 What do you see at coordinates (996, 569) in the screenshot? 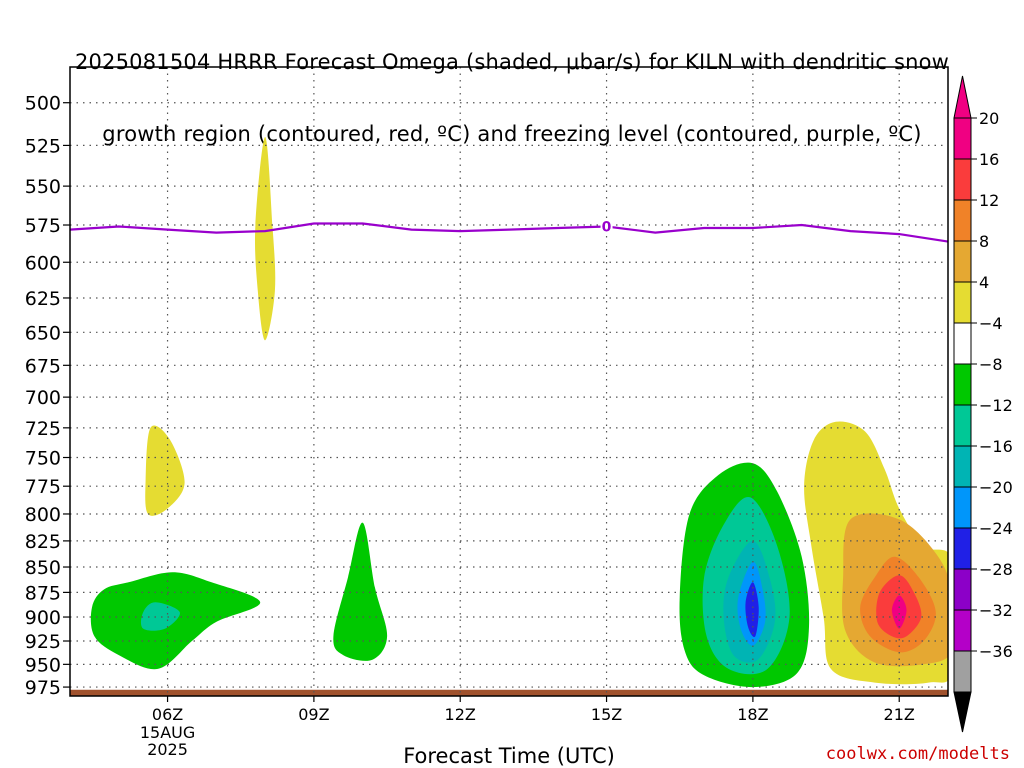
I see `colorbar-label: −28` at bounding box center [996, 569].